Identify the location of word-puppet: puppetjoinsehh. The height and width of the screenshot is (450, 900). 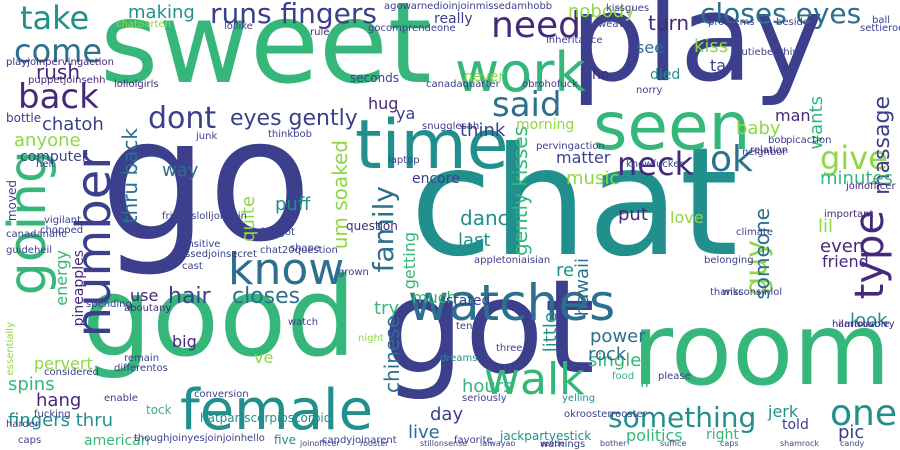
(67, 80).